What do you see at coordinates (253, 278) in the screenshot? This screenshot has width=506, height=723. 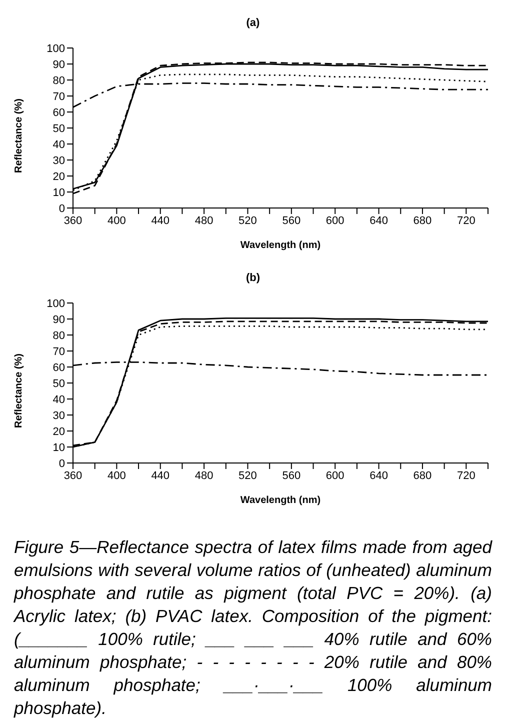 I see `chart-title: (b)` at bounding box center [253, 278].